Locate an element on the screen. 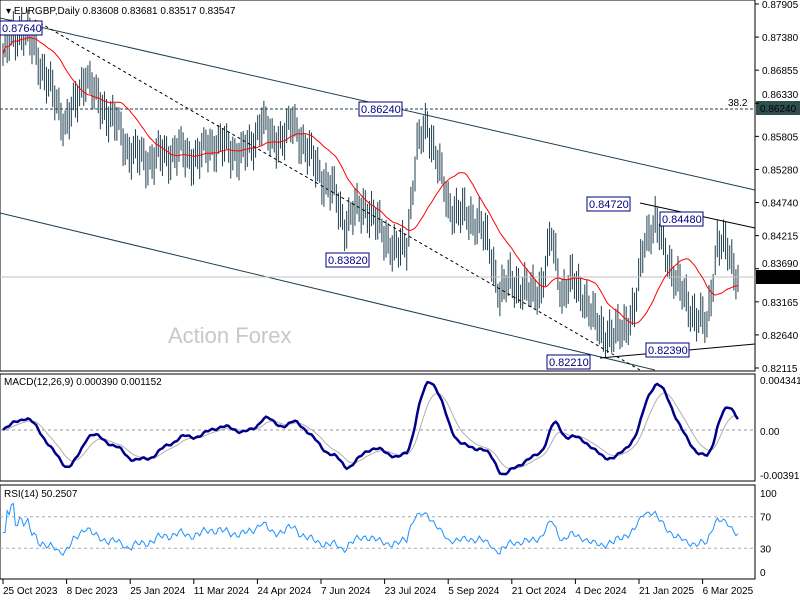 Image resolution: width=800 pixels, height=600 pixels. rsi-tick-label: 30 is located at coordinates (766, 549).